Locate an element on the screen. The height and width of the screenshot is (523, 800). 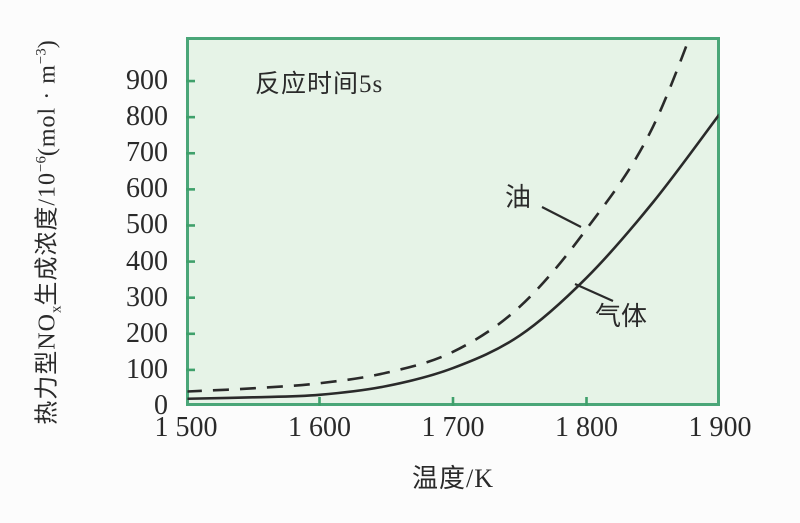
x-tick-label: 1 700 is located at coordinates (453, 427).